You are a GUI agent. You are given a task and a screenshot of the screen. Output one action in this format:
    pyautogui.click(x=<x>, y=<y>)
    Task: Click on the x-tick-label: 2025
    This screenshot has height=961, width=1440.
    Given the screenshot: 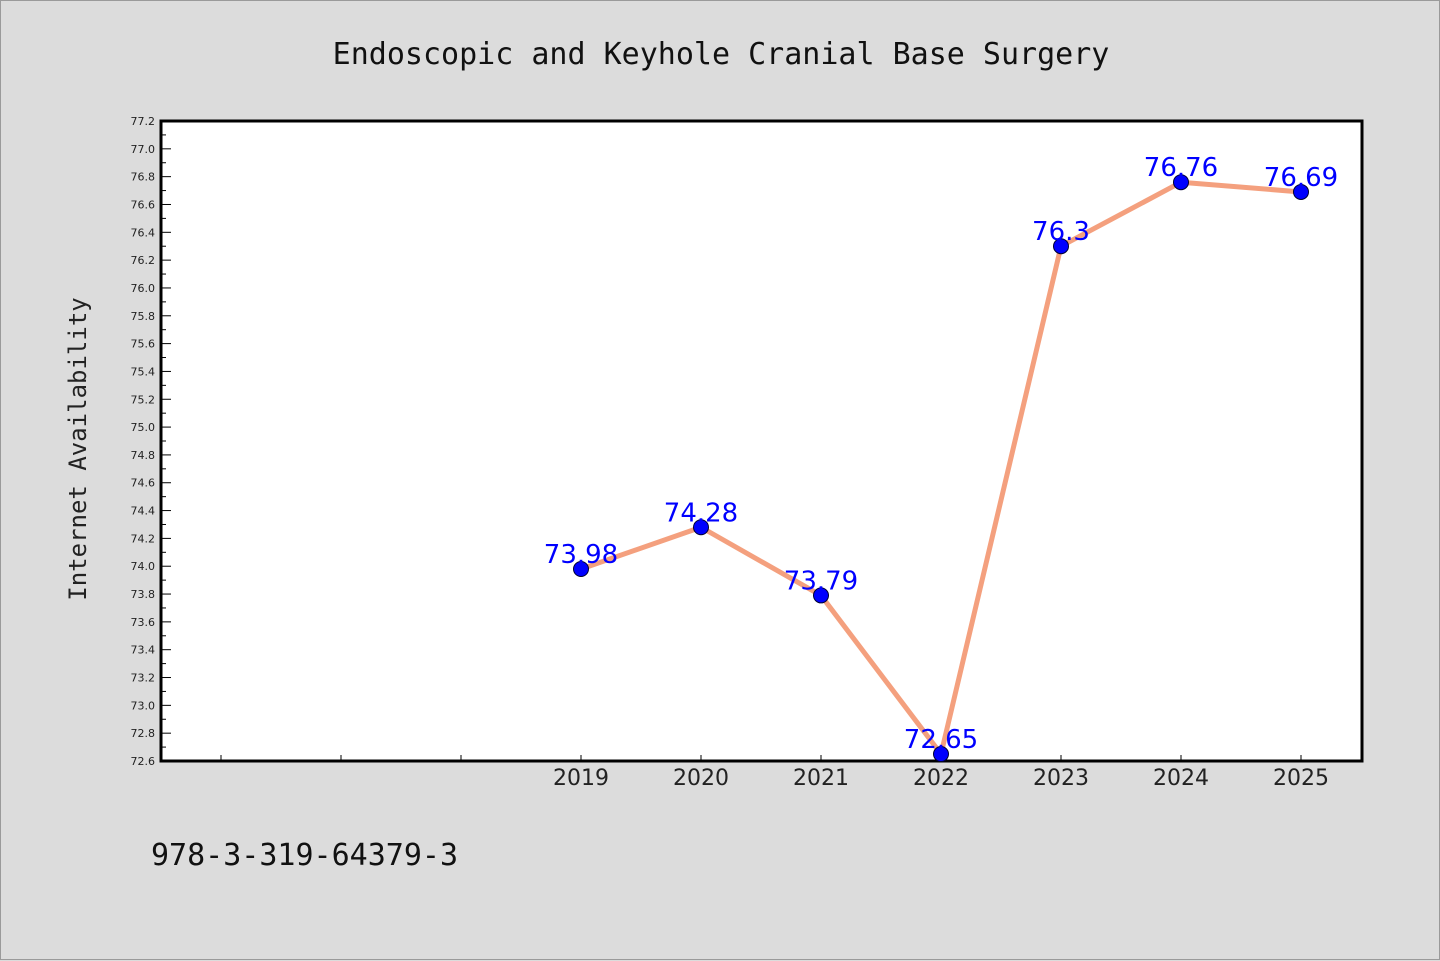 What is the action you would take?
    pyautogui.click(x=1301, y=778)
    